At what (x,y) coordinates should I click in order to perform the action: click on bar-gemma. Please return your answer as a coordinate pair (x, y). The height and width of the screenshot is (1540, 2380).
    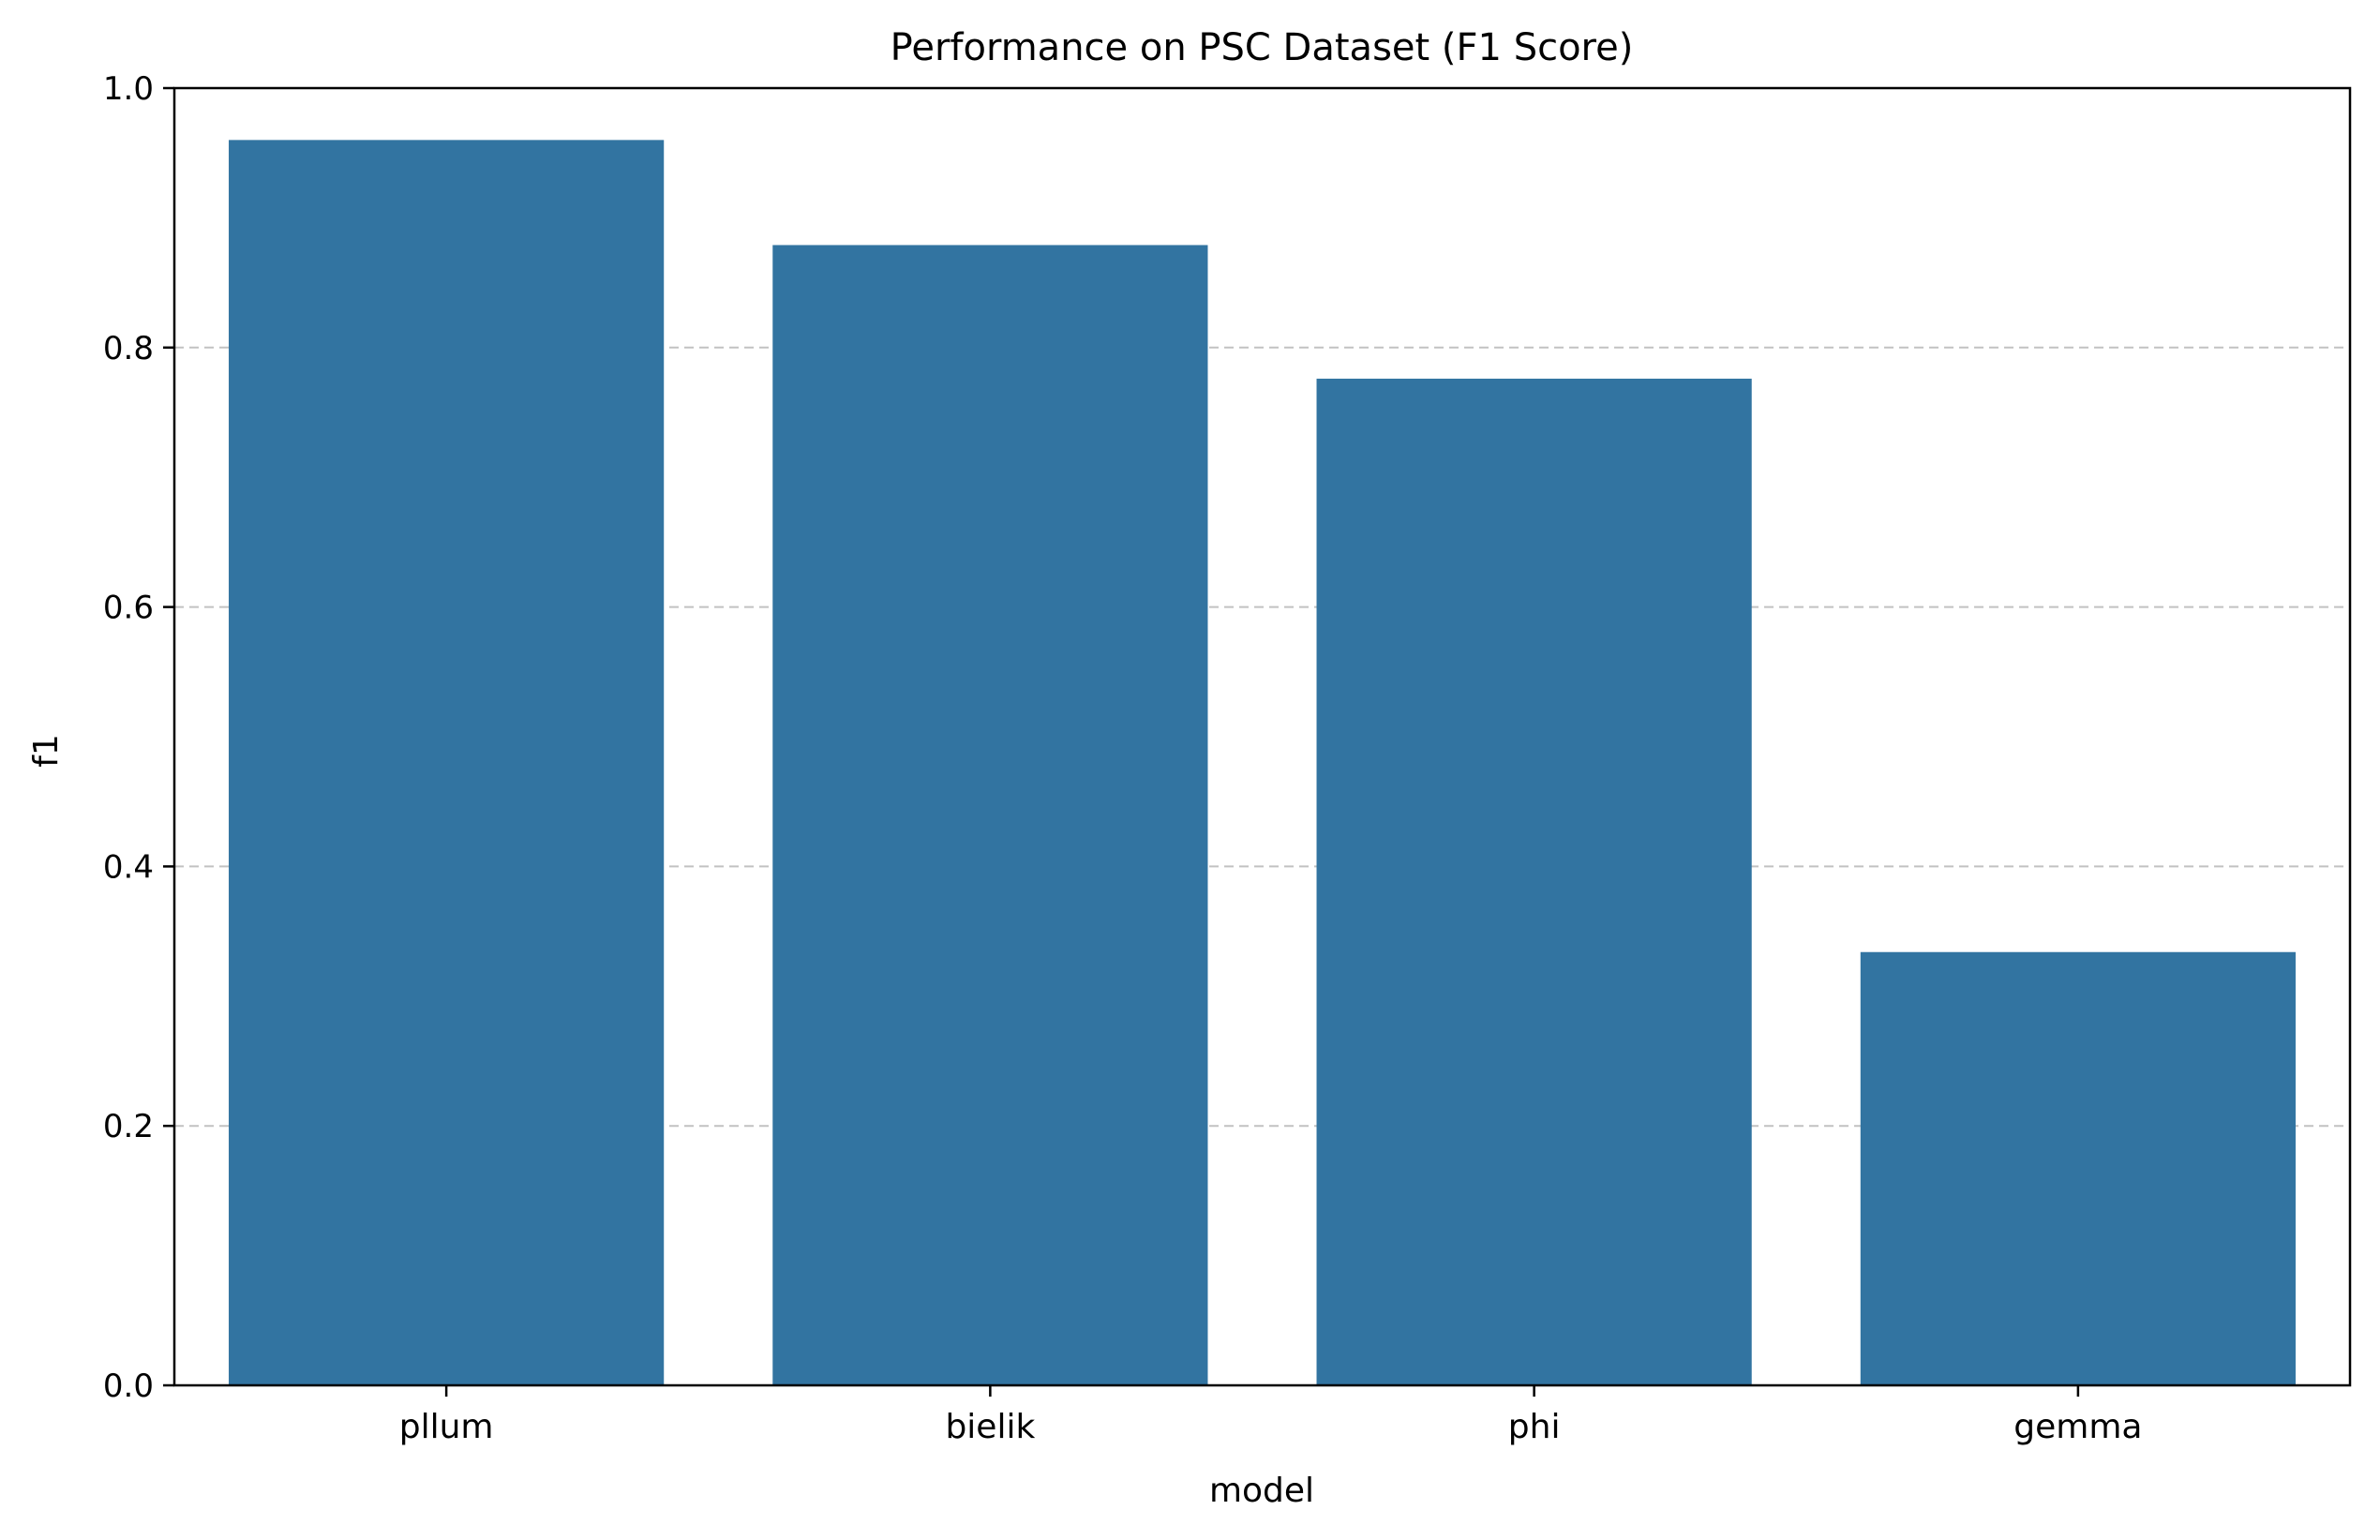
    Looking at the image, I should click on (2078, 1168).